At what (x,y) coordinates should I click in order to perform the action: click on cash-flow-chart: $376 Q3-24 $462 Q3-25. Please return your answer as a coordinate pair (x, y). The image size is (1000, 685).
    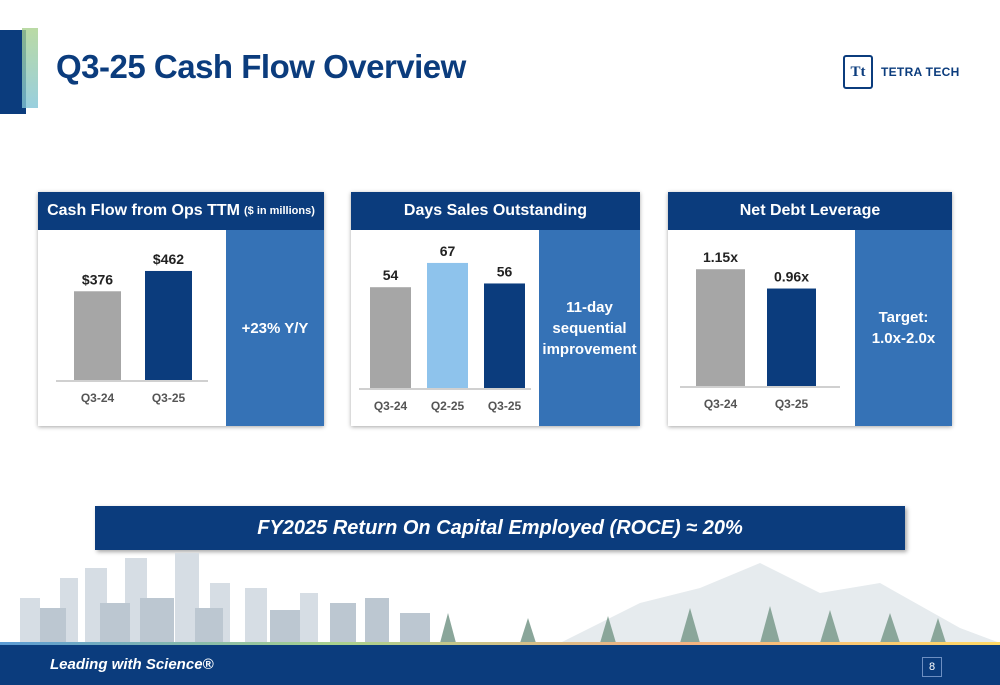
    Looking at the image, I should click on (132, 328).